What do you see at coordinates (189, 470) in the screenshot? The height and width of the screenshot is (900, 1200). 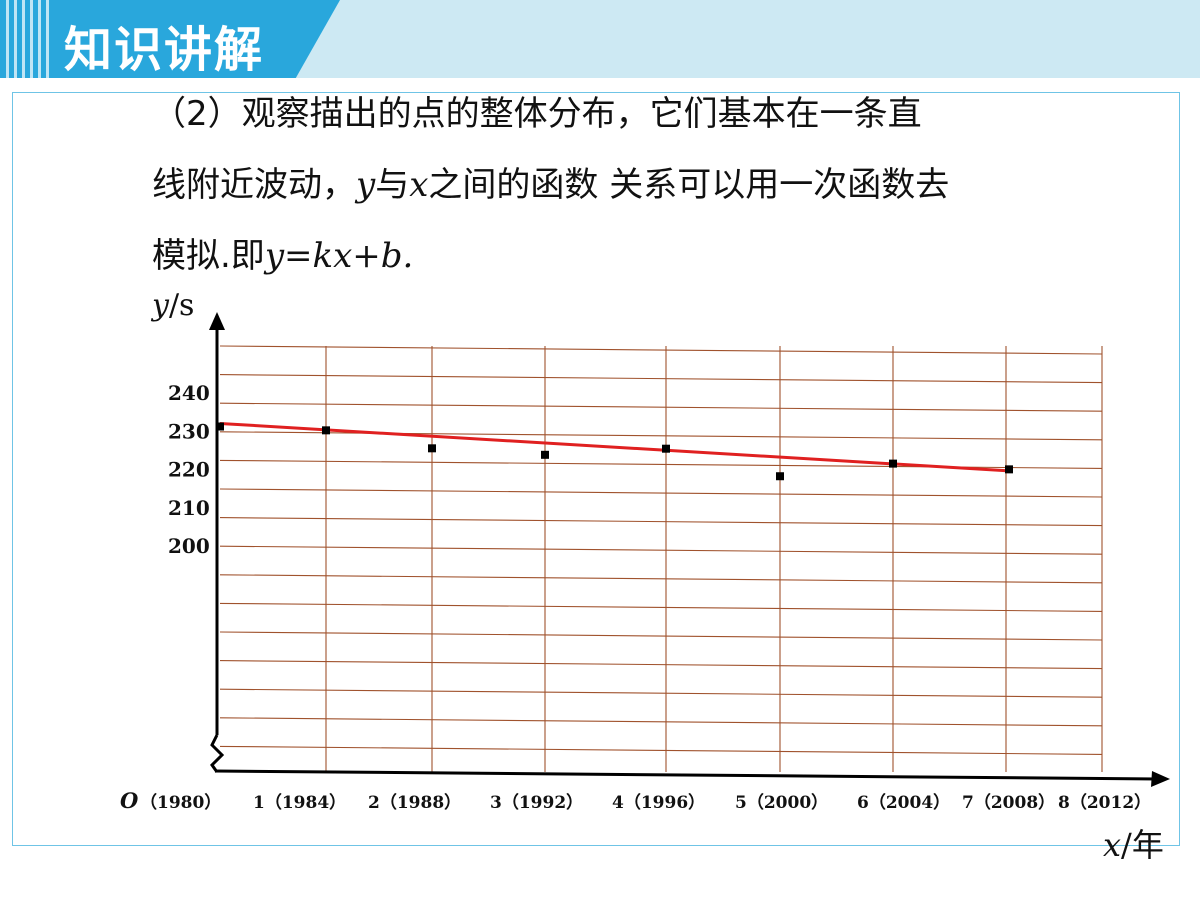 I see `y-tick-label: 220` at bounding box center [189, 470].